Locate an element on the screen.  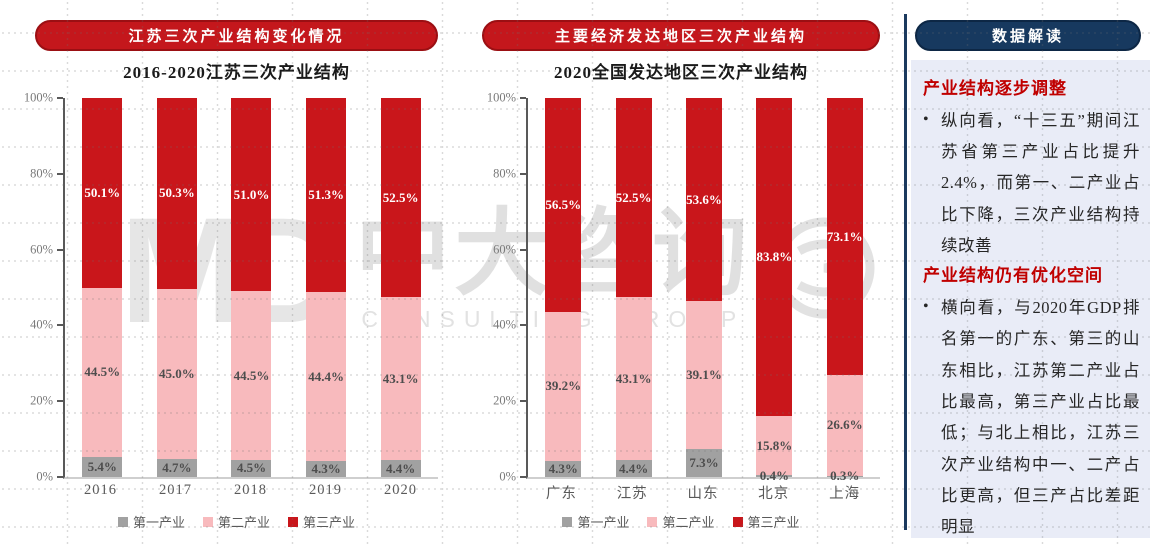
bar-segment-第一产业: 4.7% is located at coordinates (176, 468).